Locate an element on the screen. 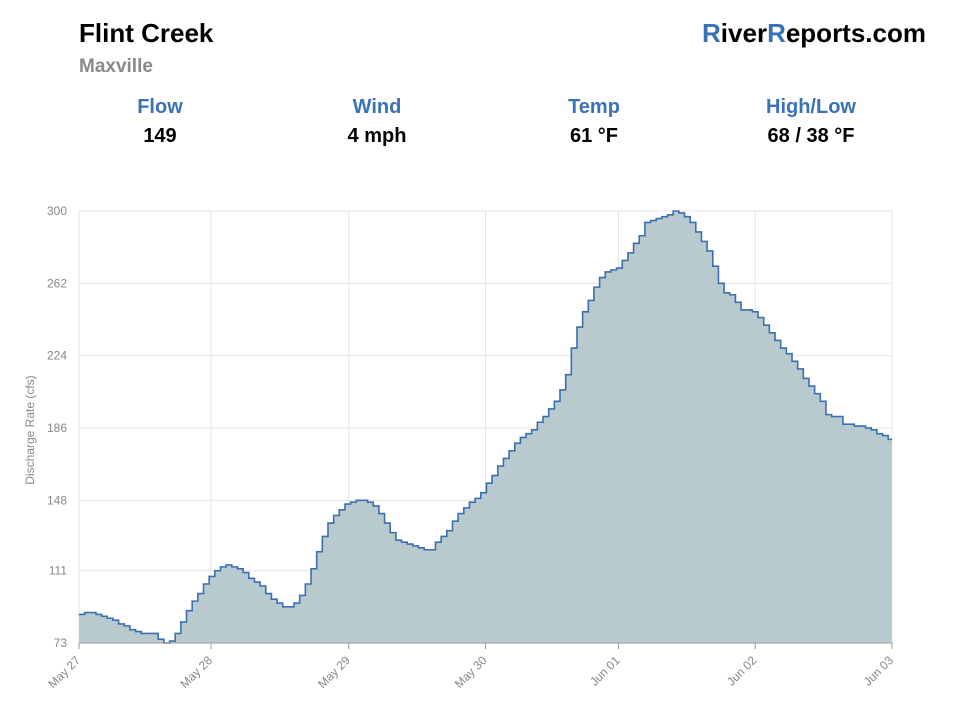 This screenshot has height=720, width=960. x-tick-label: Jun 02 is located at coordinates (742, 671).